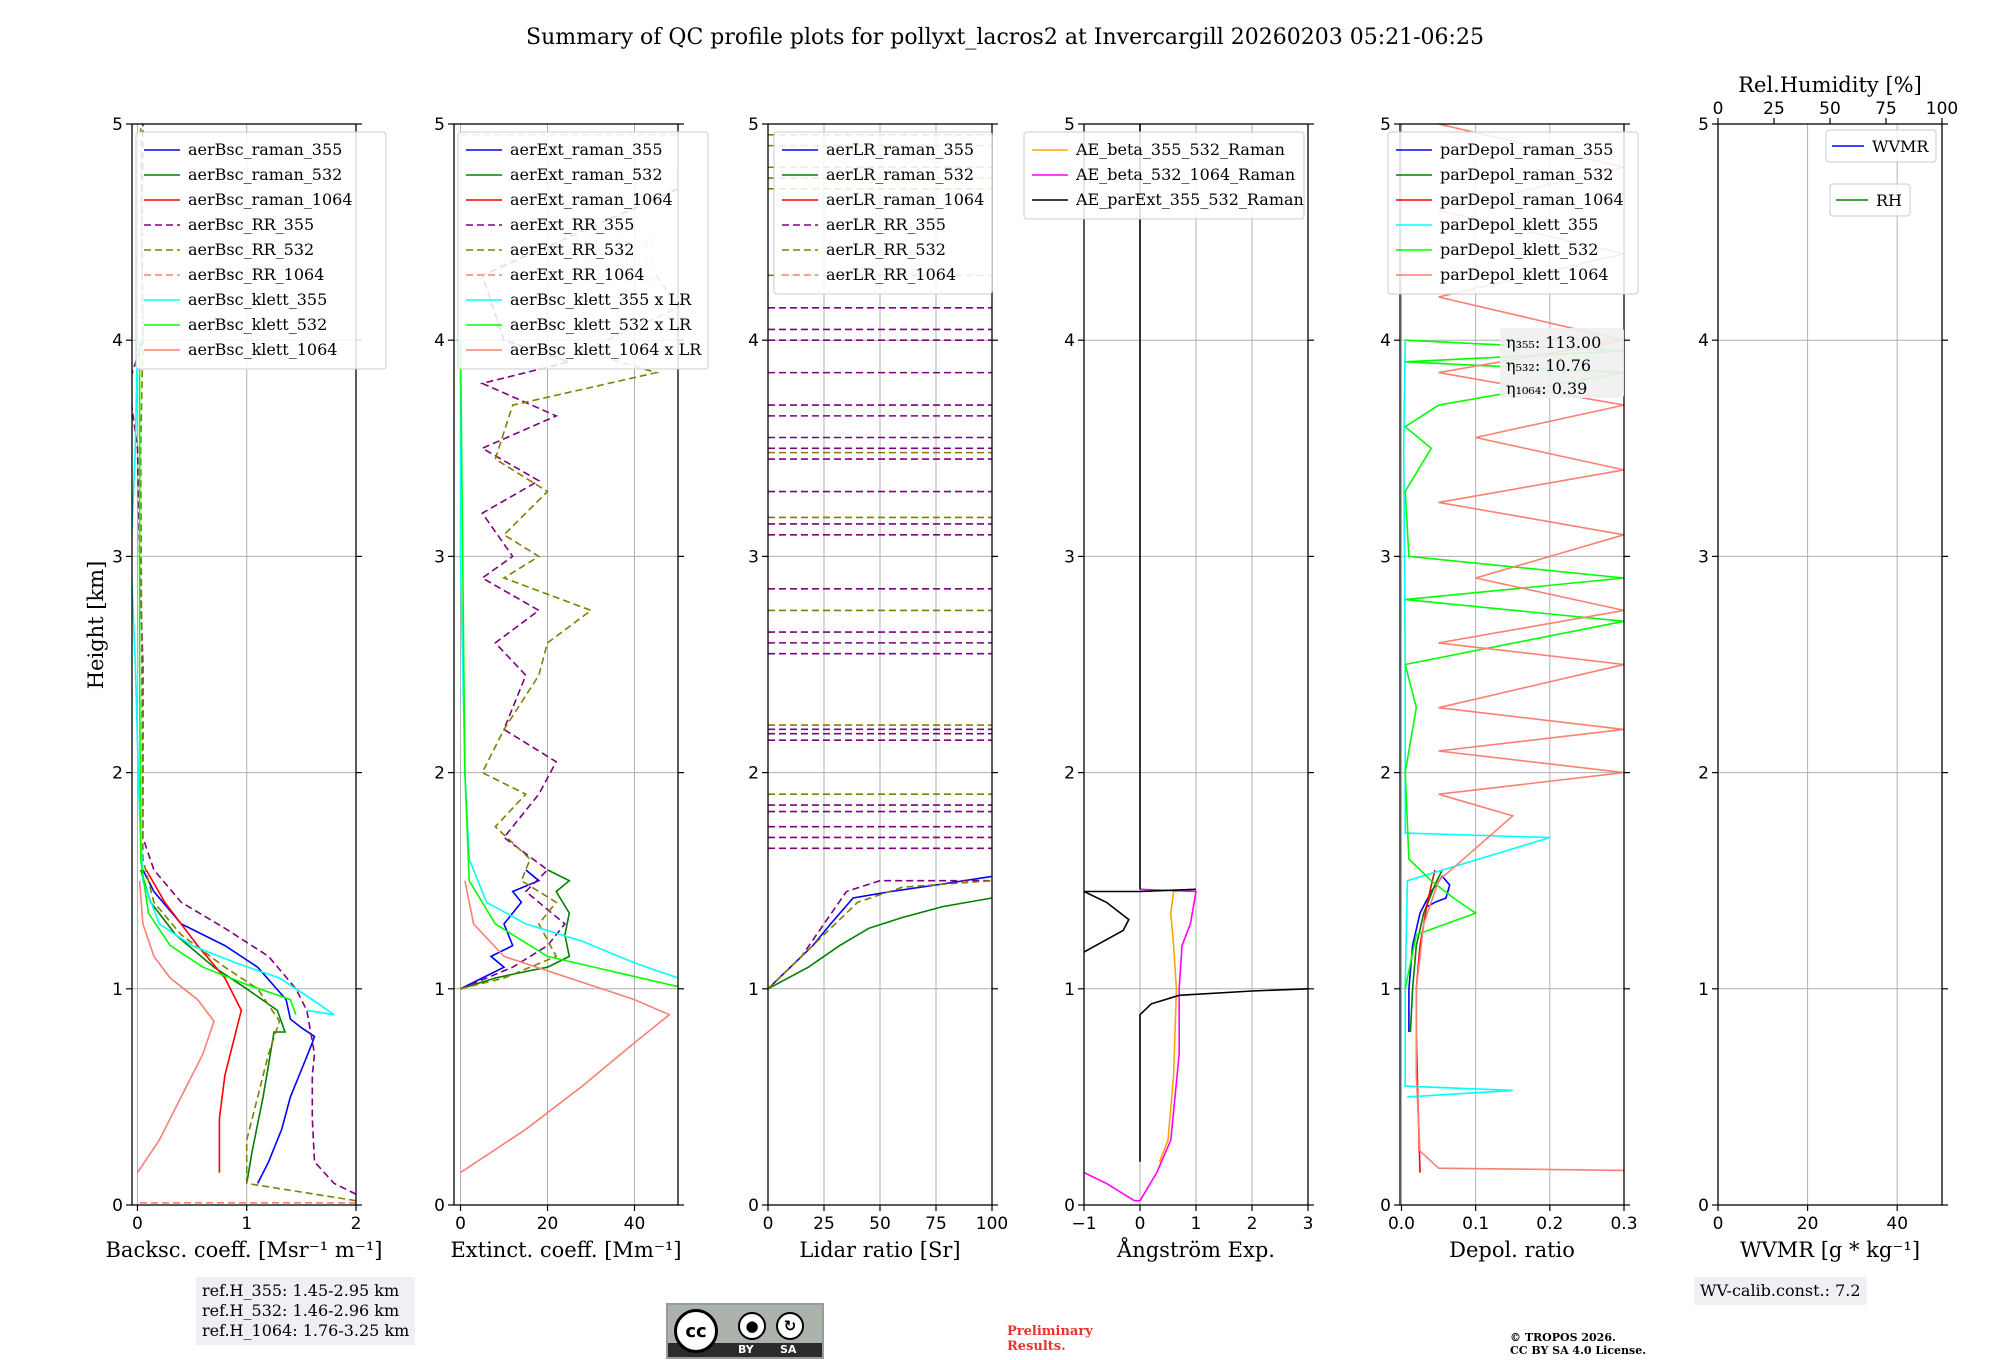 Image resolution: width=2000 pixels, height=1360 pixels. Describe the element at coordinates (1036, 1346) in the screenshot. I see `preliminary-line-2: Results.` at that location.